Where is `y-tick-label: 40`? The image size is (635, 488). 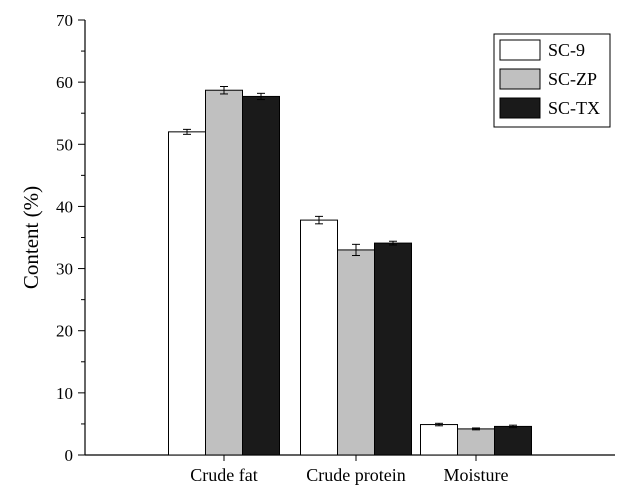 y-tick-label: 40 is located at coordinates (64, 206).